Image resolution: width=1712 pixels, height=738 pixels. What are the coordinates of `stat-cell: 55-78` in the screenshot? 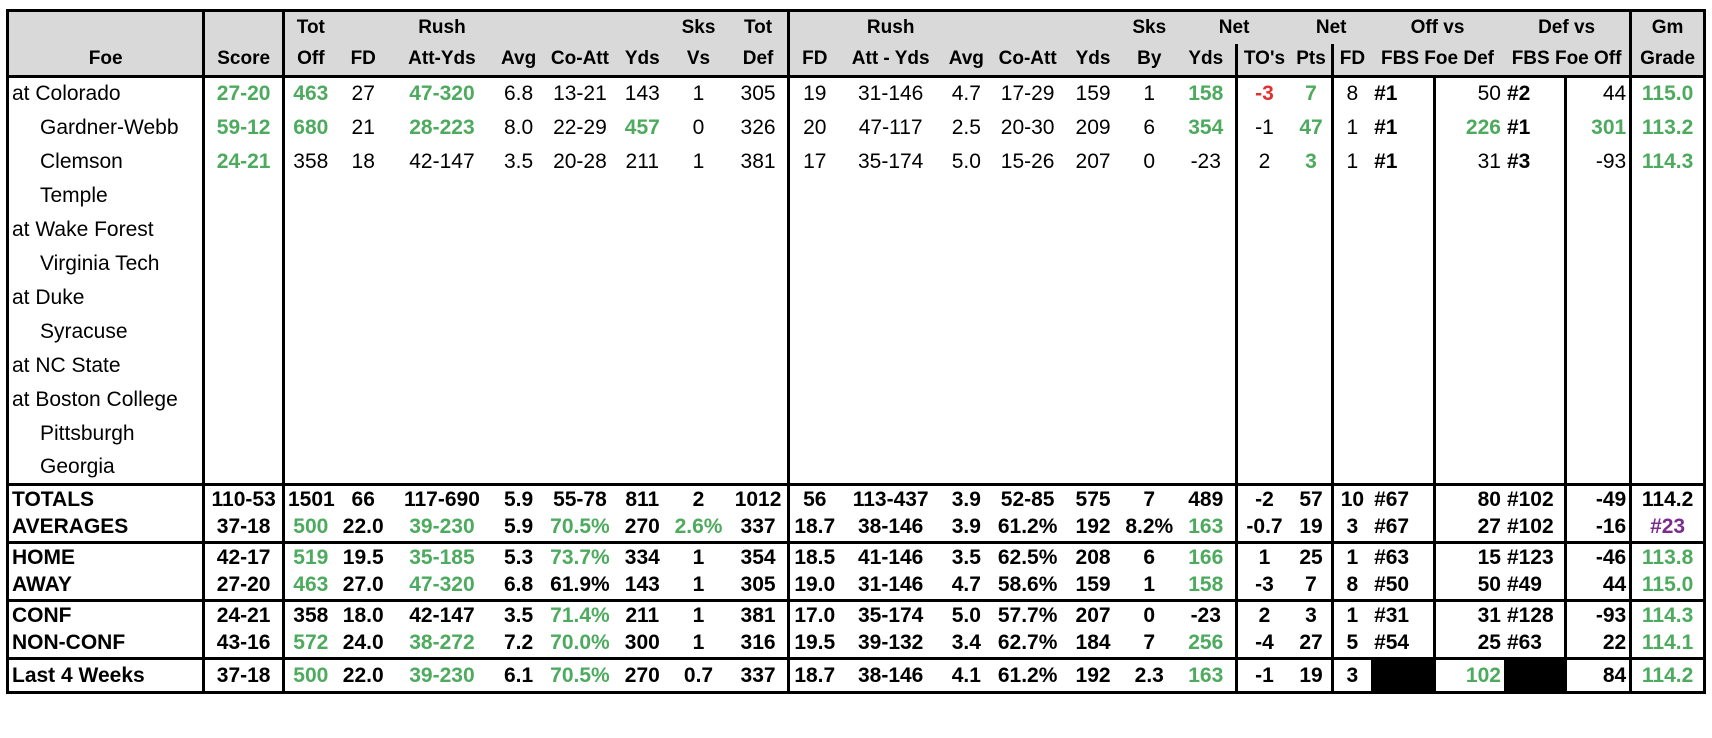 It's located at (580, 498).